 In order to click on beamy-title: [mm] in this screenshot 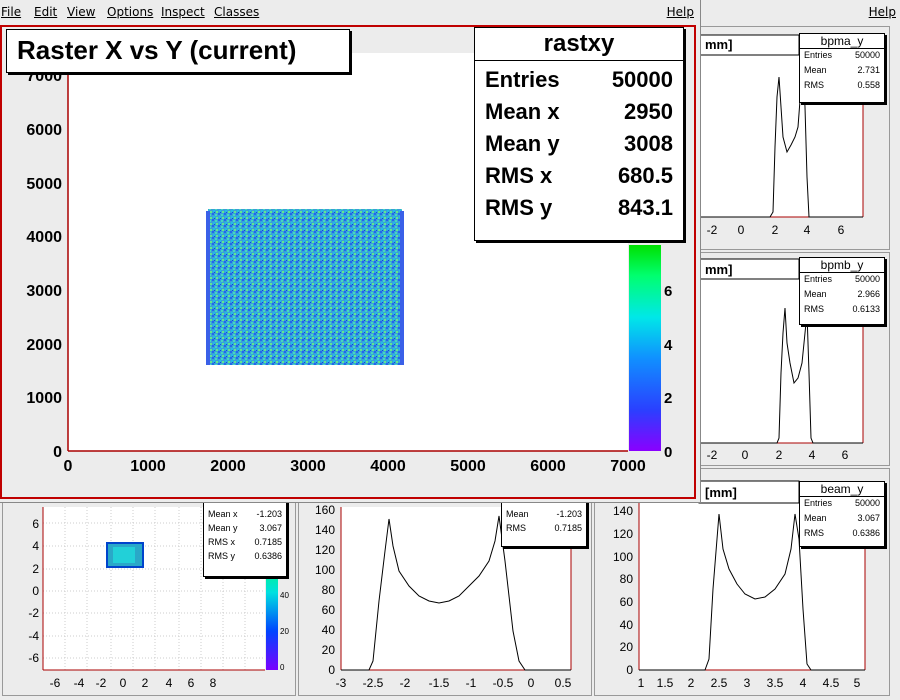, I will do `click(721, 492)`.